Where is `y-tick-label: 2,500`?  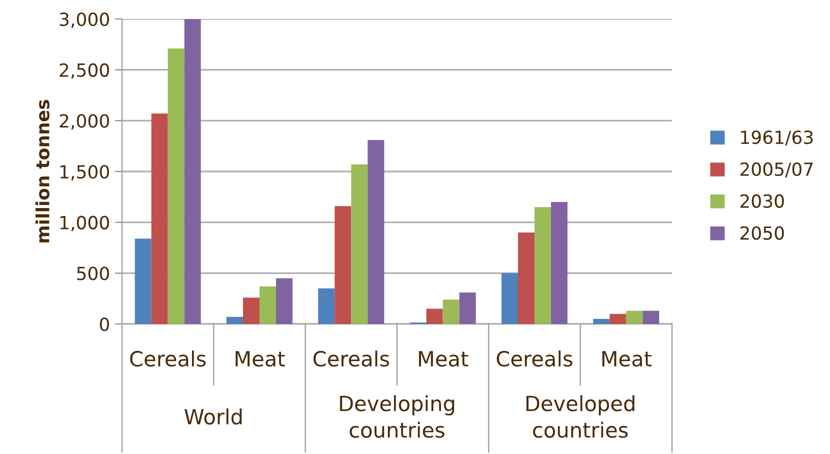
y-tick-label: 2,500 is located at coordinates (84, 71).